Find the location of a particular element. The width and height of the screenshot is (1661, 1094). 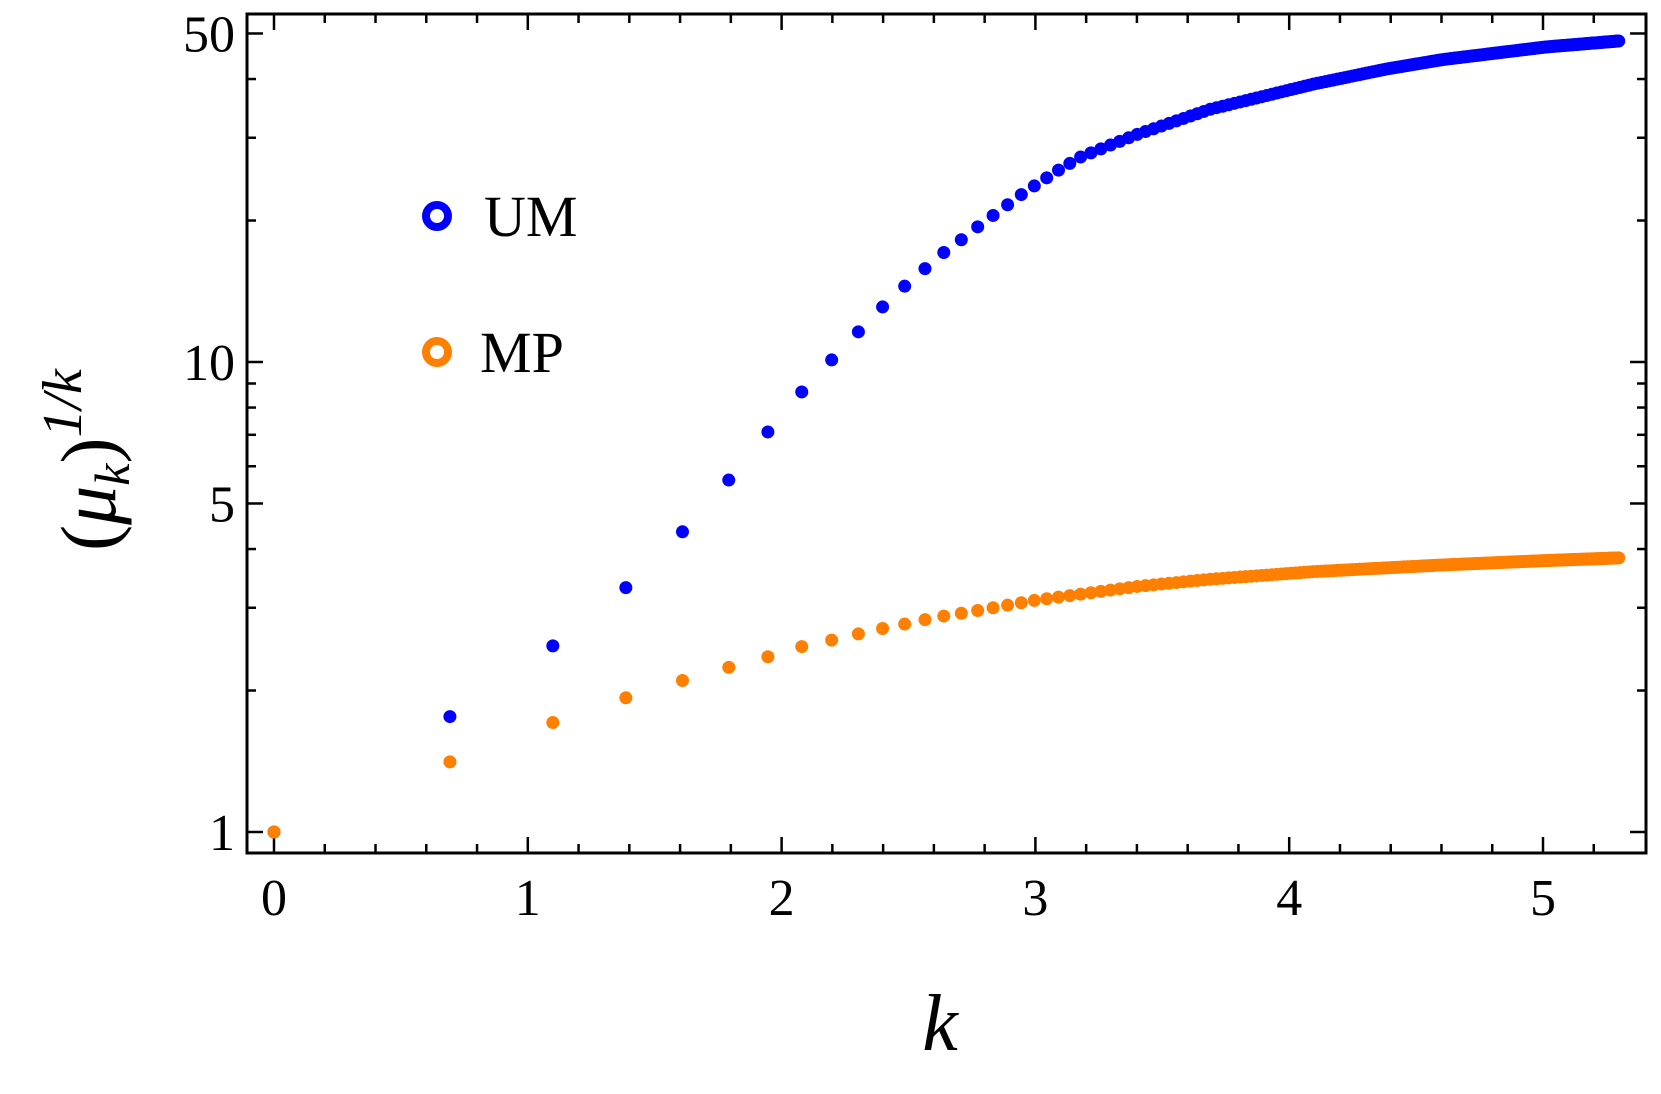

svg-text: (μk)1/k is located at coordinates (86, 459).